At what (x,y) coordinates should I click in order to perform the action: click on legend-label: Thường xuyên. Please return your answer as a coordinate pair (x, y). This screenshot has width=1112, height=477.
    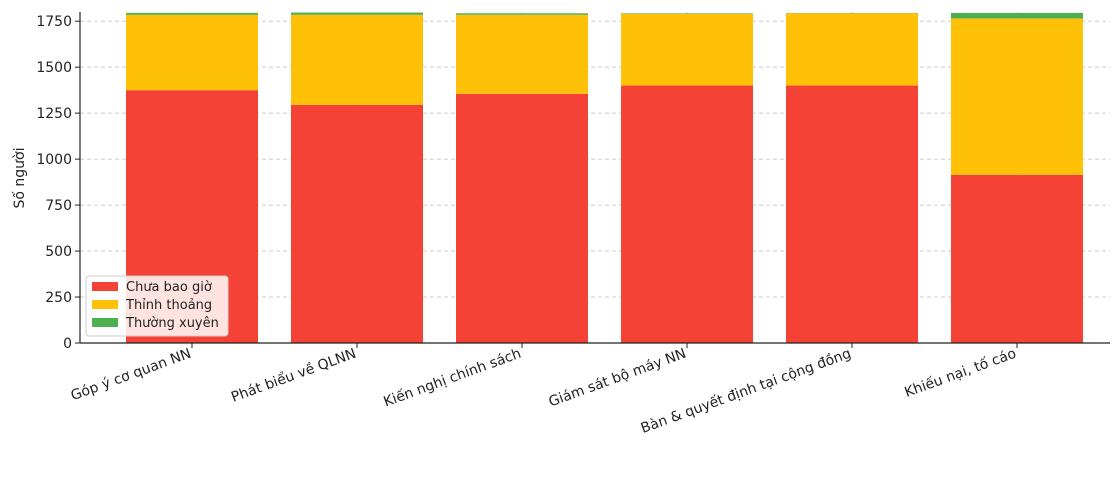
    Looking at the image, I should click on (172, 323).